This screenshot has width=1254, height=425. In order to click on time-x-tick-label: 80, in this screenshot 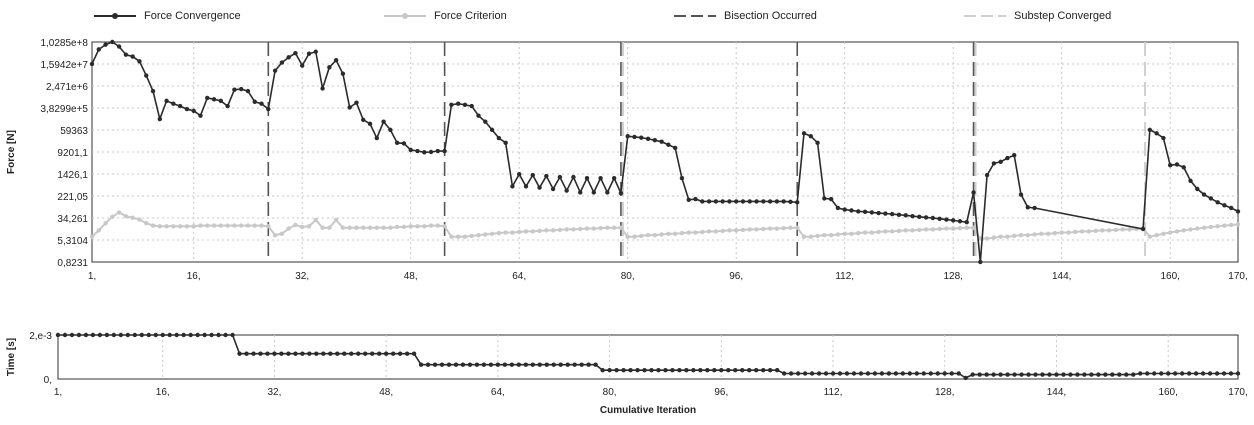, I will do `click(610, 392)`.